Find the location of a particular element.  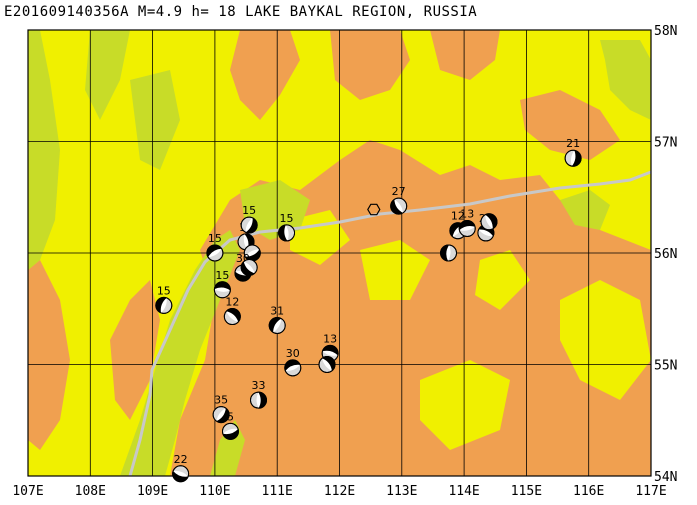

depth-label: 35 is located at coordinates (221, 400).